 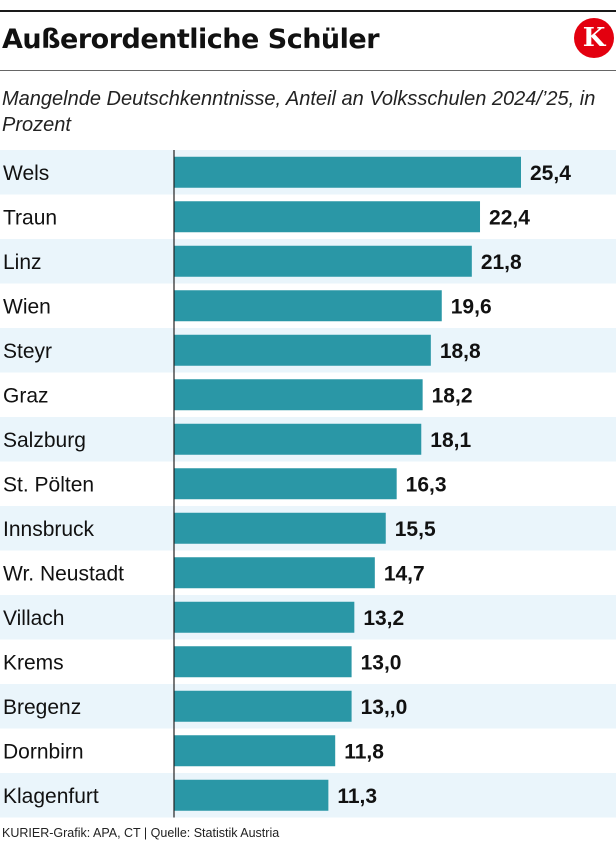 I want to click on category-label: Dornbirn, so click(x=43, y=751).